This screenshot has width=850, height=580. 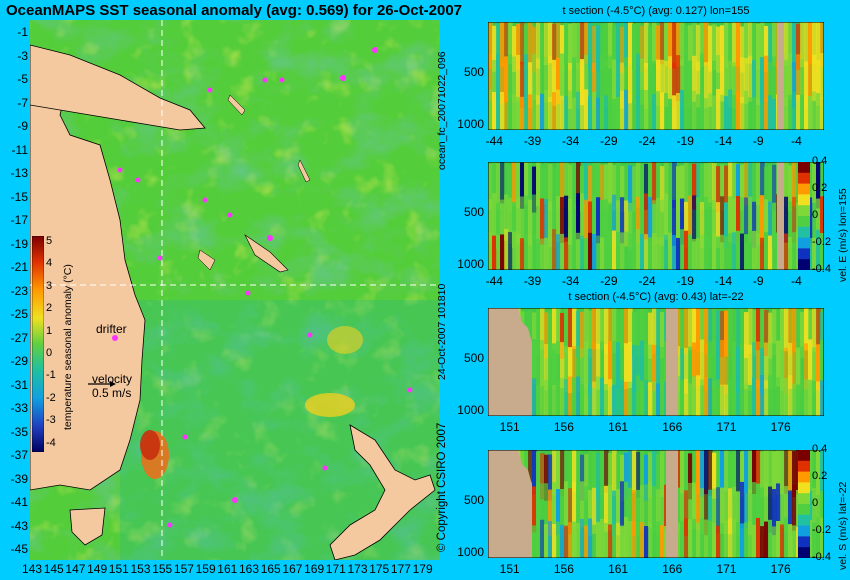 I want to click on colorbar-tick: -0.2, so click(x=821, y=242).